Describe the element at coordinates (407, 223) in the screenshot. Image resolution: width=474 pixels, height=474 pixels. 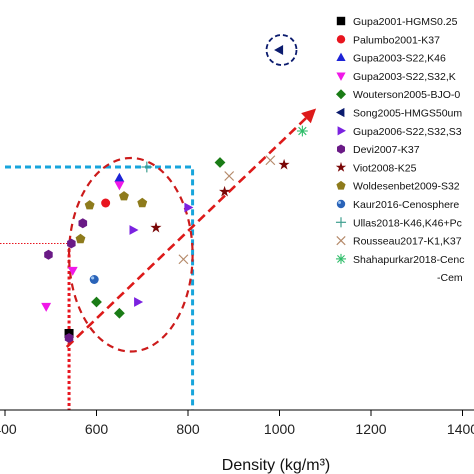
I see `legend-label-11: Ullas2018-K46,K46+Pc` at that location.